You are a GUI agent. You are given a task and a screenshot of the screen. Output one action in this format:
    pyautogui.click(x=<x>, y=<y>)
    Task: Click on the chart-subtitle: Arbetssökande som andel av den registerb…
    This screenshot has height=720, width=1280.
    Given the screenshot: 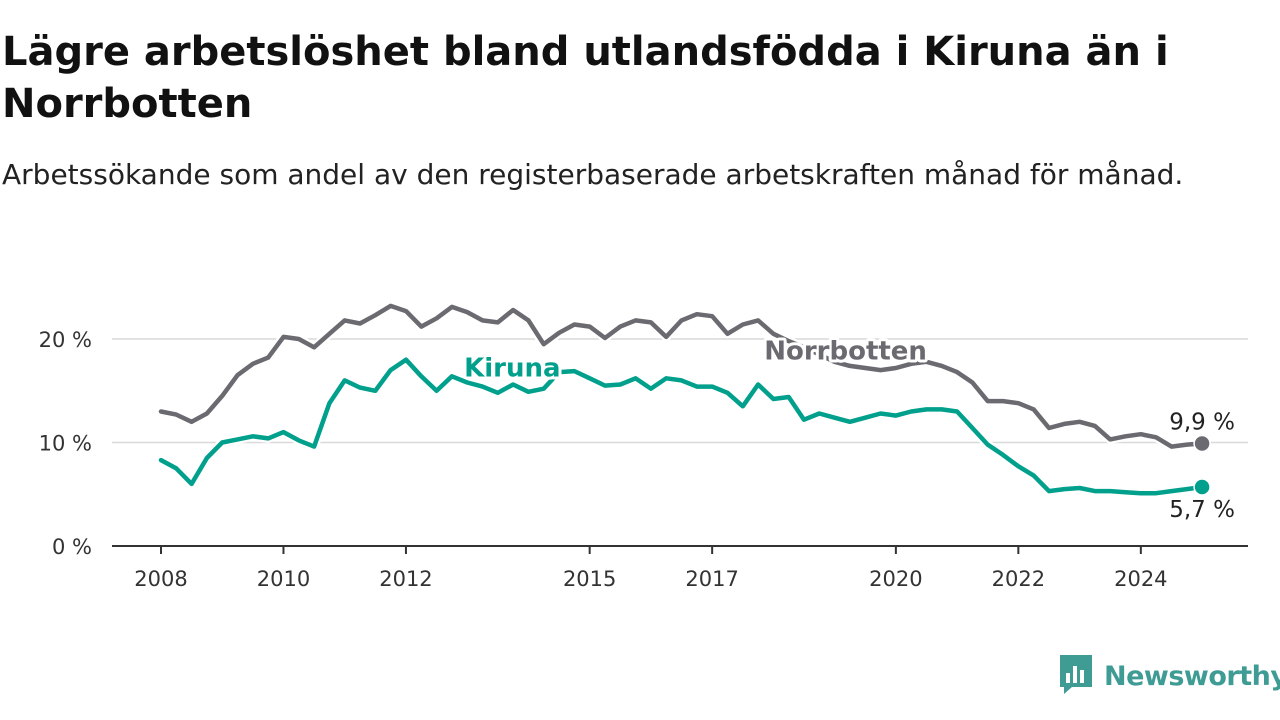 What is the action you would take?
    pyautogui.click(x=593, y=174)
    